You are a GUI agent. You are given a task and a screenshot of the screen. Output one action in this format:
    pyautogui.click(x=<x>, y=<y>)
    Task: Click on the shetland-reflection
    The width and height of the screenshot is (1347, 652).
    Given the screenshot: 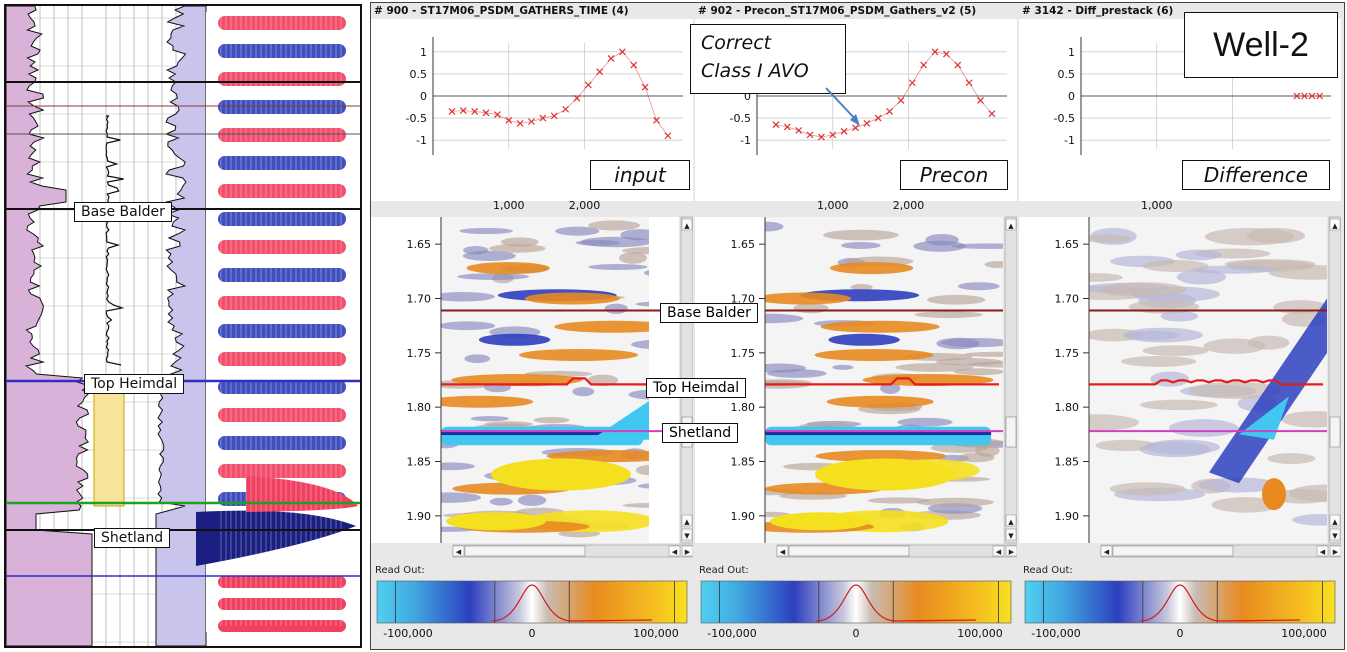 What is the action you would take?
    pyautogui.click(x=878, y=436)
    